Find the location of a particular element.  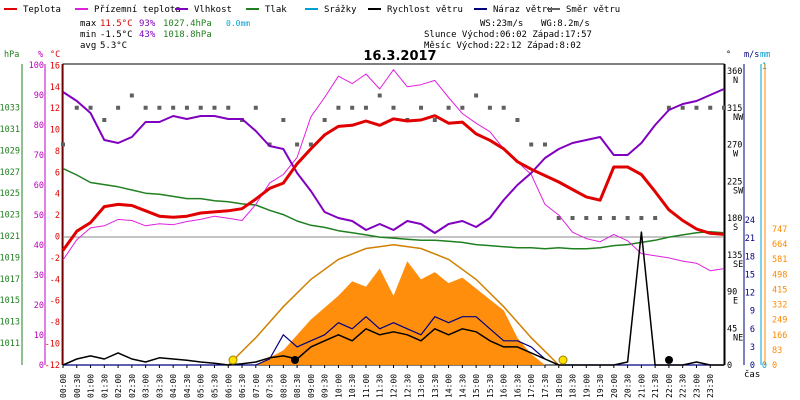

x-tick-label: 09:30 is located at coordinates (325, 386).